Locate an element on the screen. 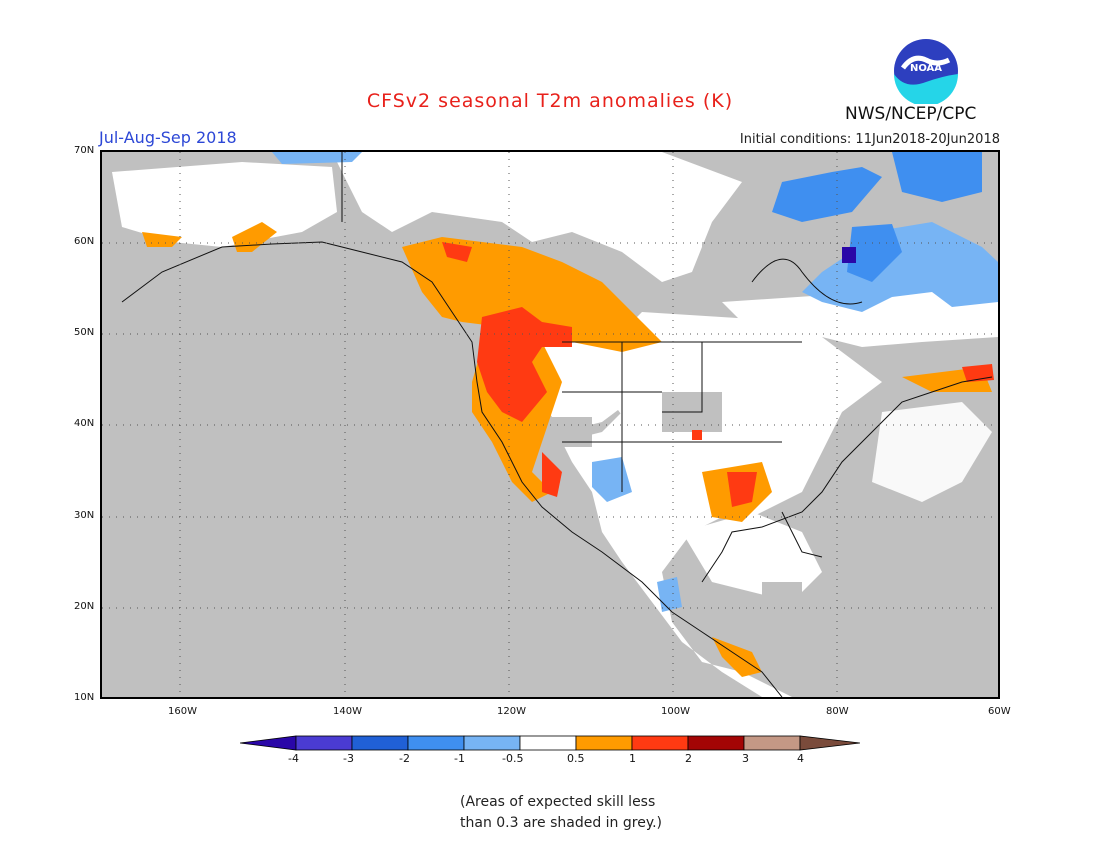  color-legend is located at coordinates (550, 743).